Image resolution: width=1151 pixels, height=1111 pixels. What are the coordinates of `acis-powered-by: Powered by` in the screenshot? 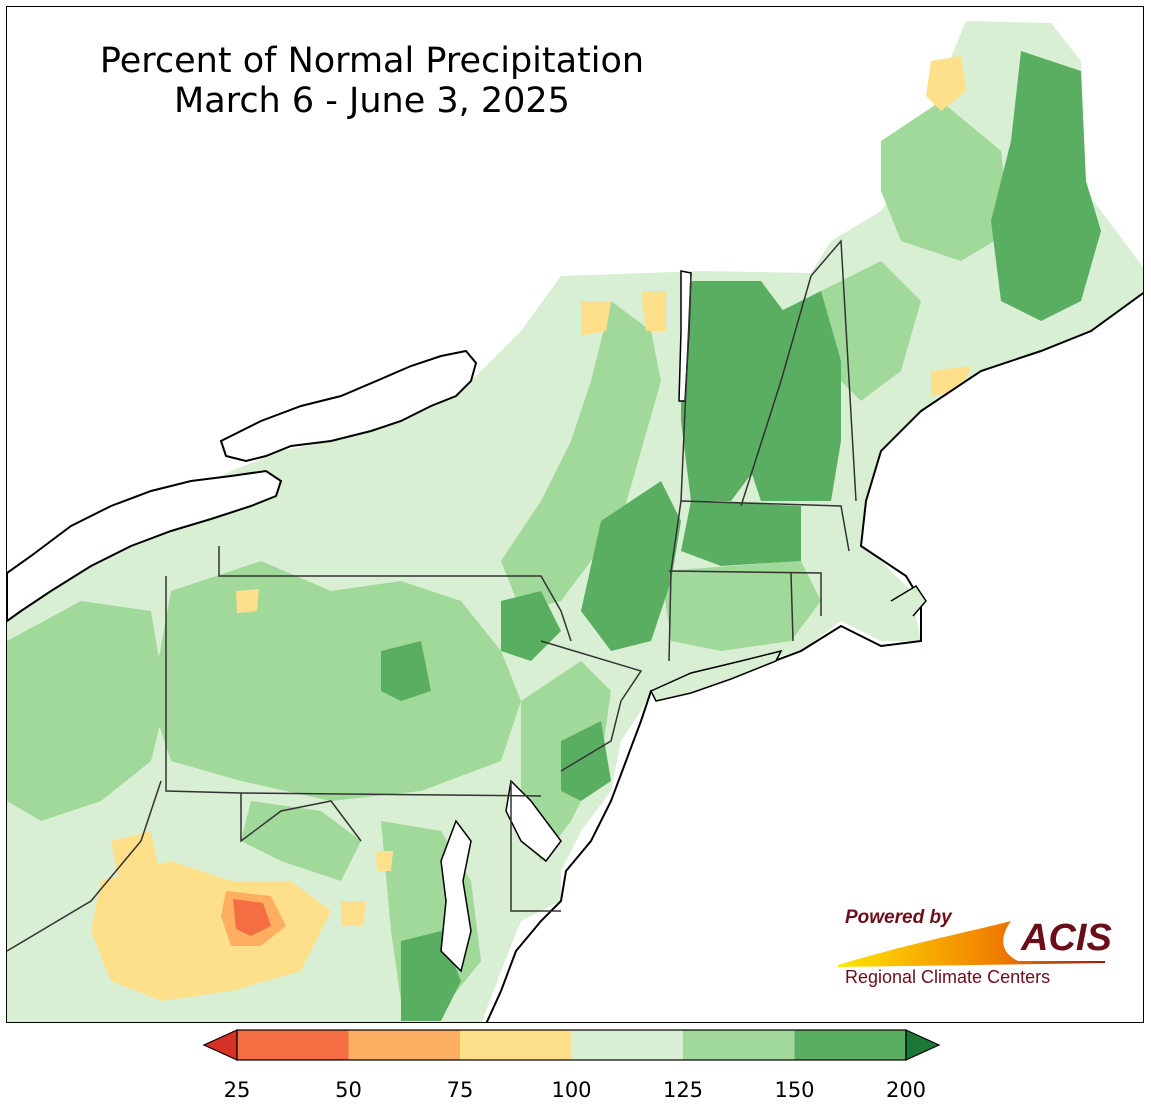 It's located at (898, 917).